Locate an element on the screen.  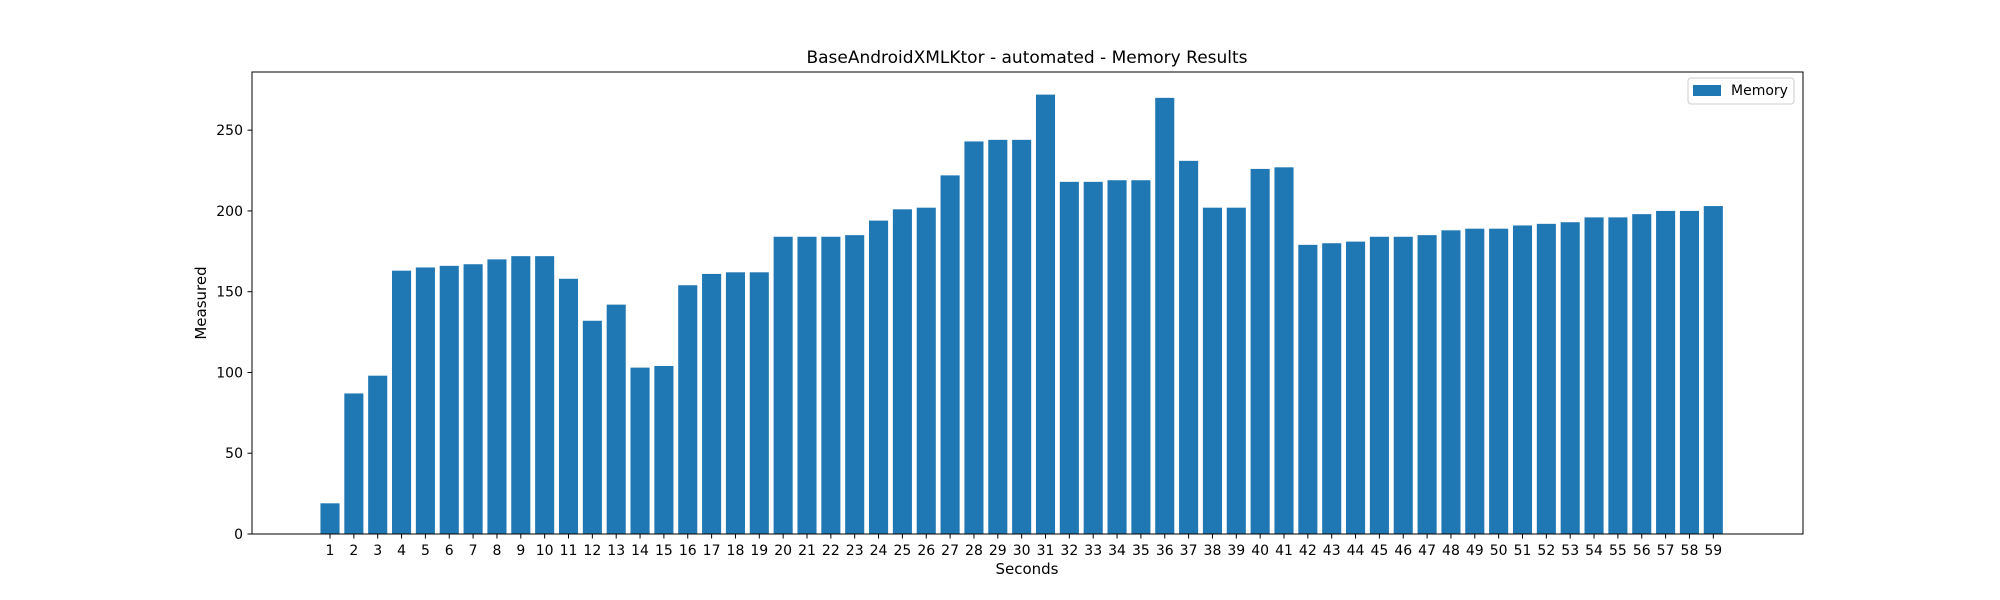
legend-frame is located at coordinates (1741, 91).